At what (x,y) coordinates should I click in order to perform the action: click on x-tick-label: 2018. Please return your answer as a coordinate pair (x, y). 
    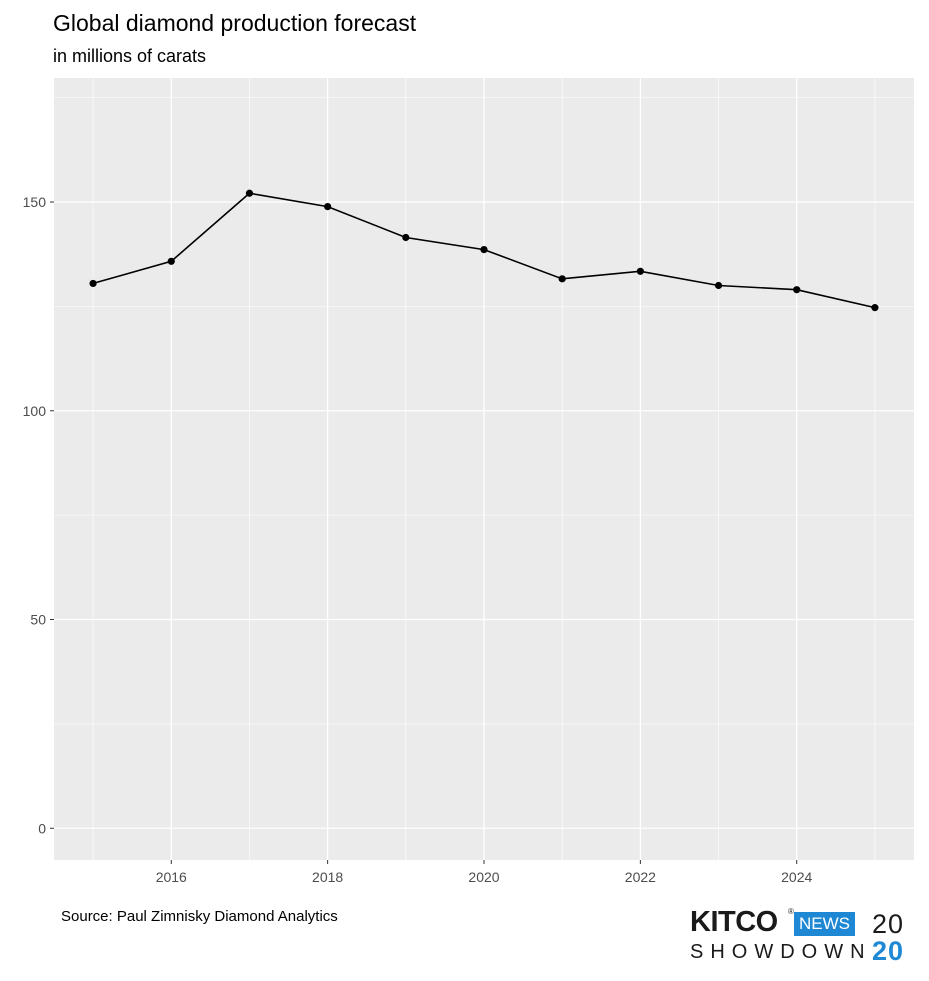
    Looking at the image, I should click on (327, 877).